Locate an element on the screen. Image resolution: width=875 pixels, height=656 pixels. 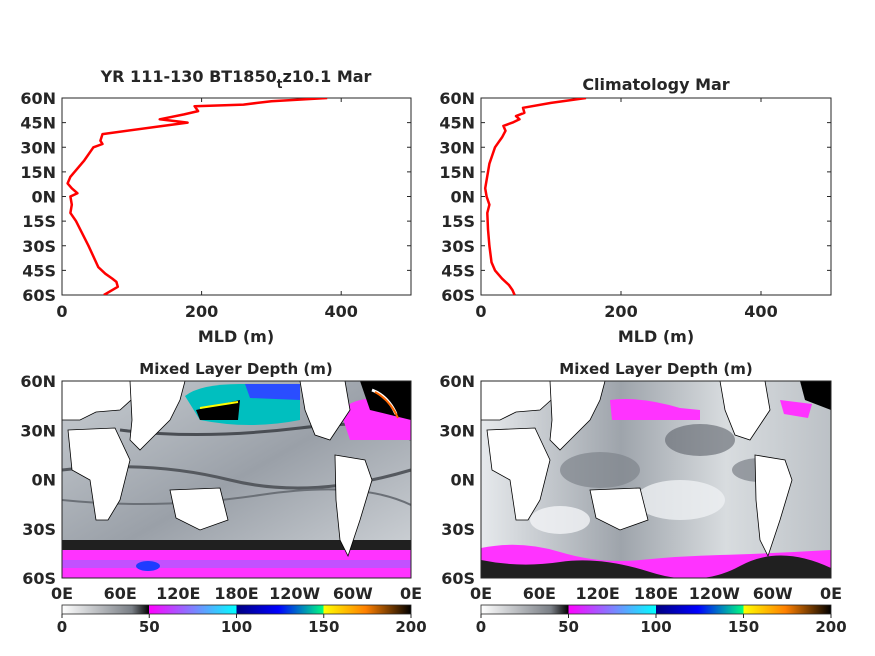
chart-title-model: YR 111-130 BT1850tz10.1 Mar is located at coordinates (236, 79).